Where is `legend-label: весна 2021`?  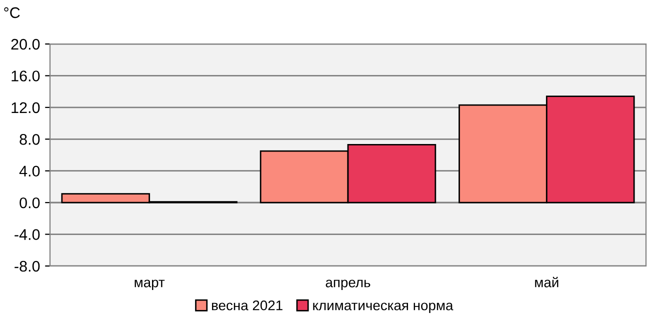 legend-label: весна 2021 is located at coordinates (247, 305).